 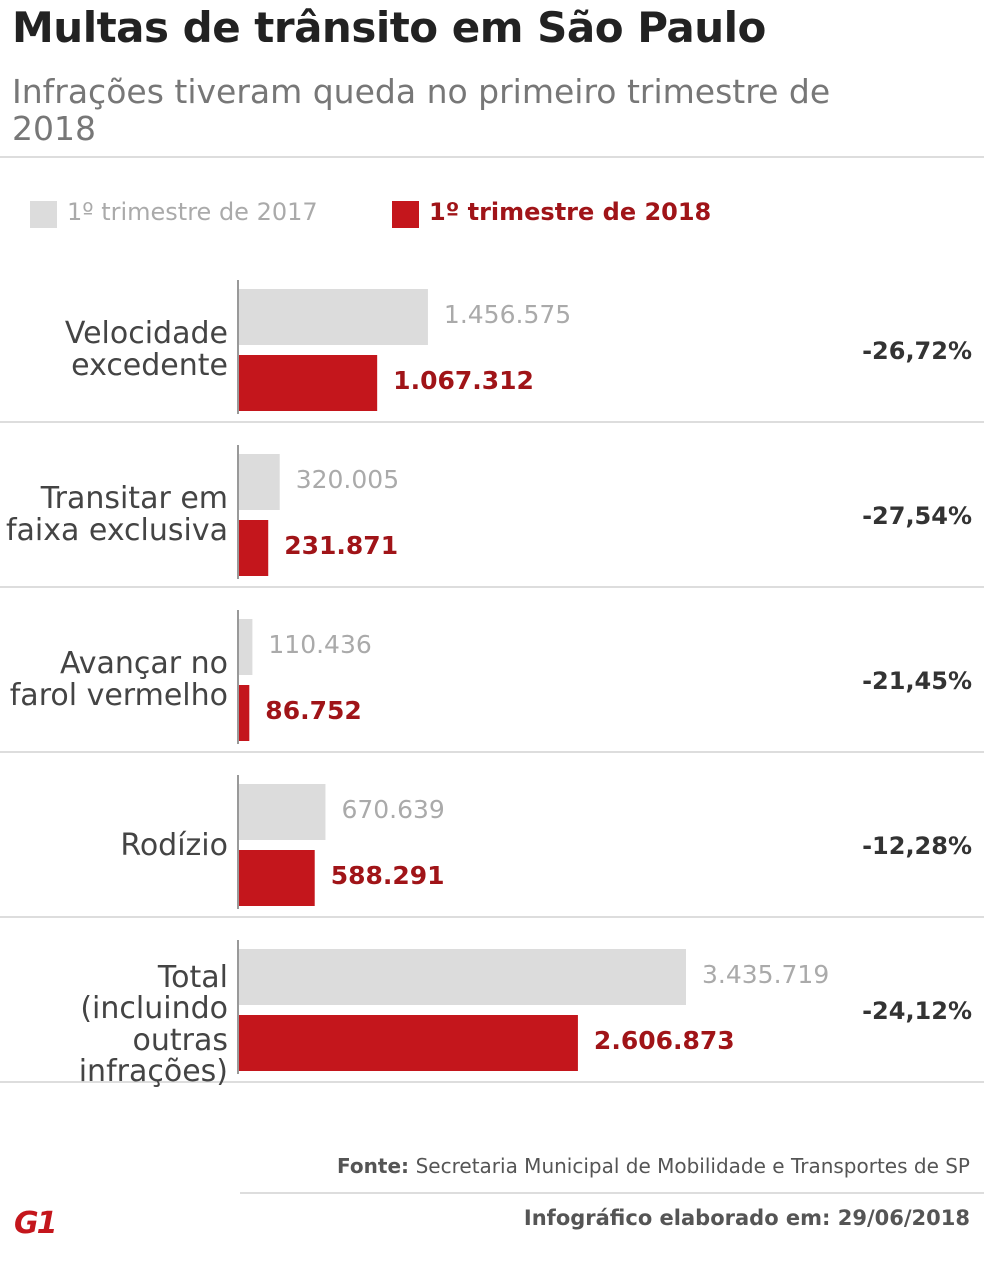 What do you see at coordinates (320, 644) in the screenshot?
I see `value-label: 110.436` at bounding box center [320, 644].